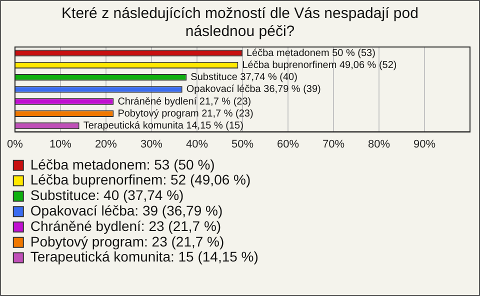 The width and height of the screenshot is (480, 296). Describe the element at coordinates (163, 126) in the screenshot. I see `data-label: Terapeutická komunita 14,15 % (15)` at that location.